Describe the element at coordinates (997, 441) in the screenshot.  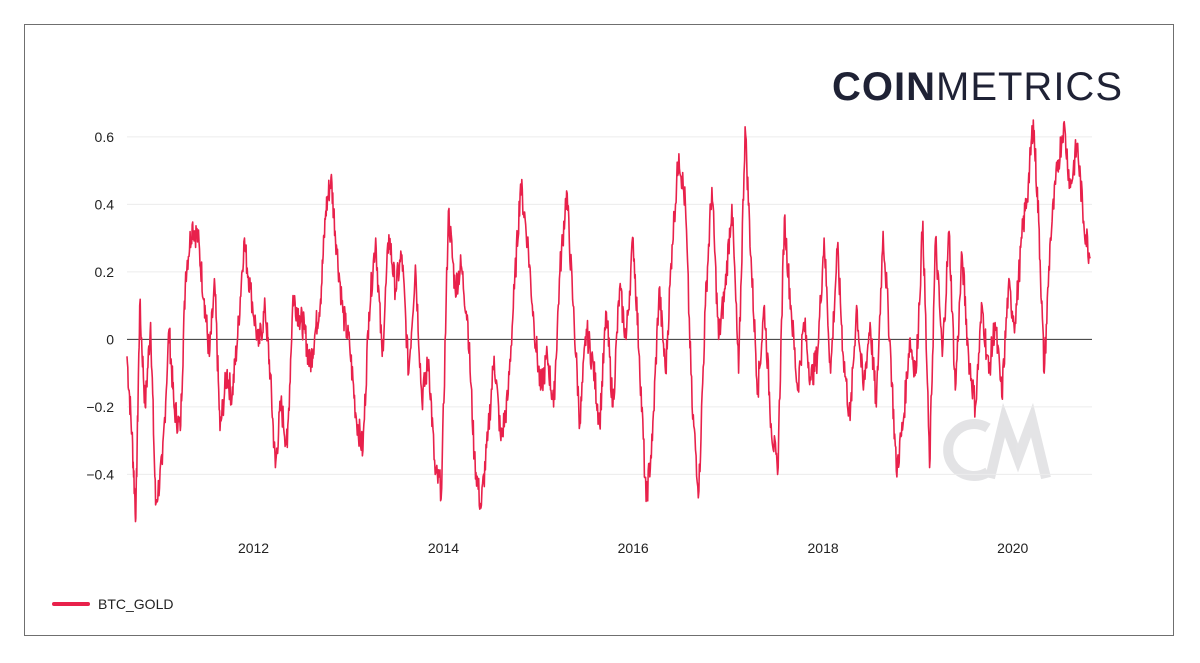
I see `cm-watermark-icon` at that location.